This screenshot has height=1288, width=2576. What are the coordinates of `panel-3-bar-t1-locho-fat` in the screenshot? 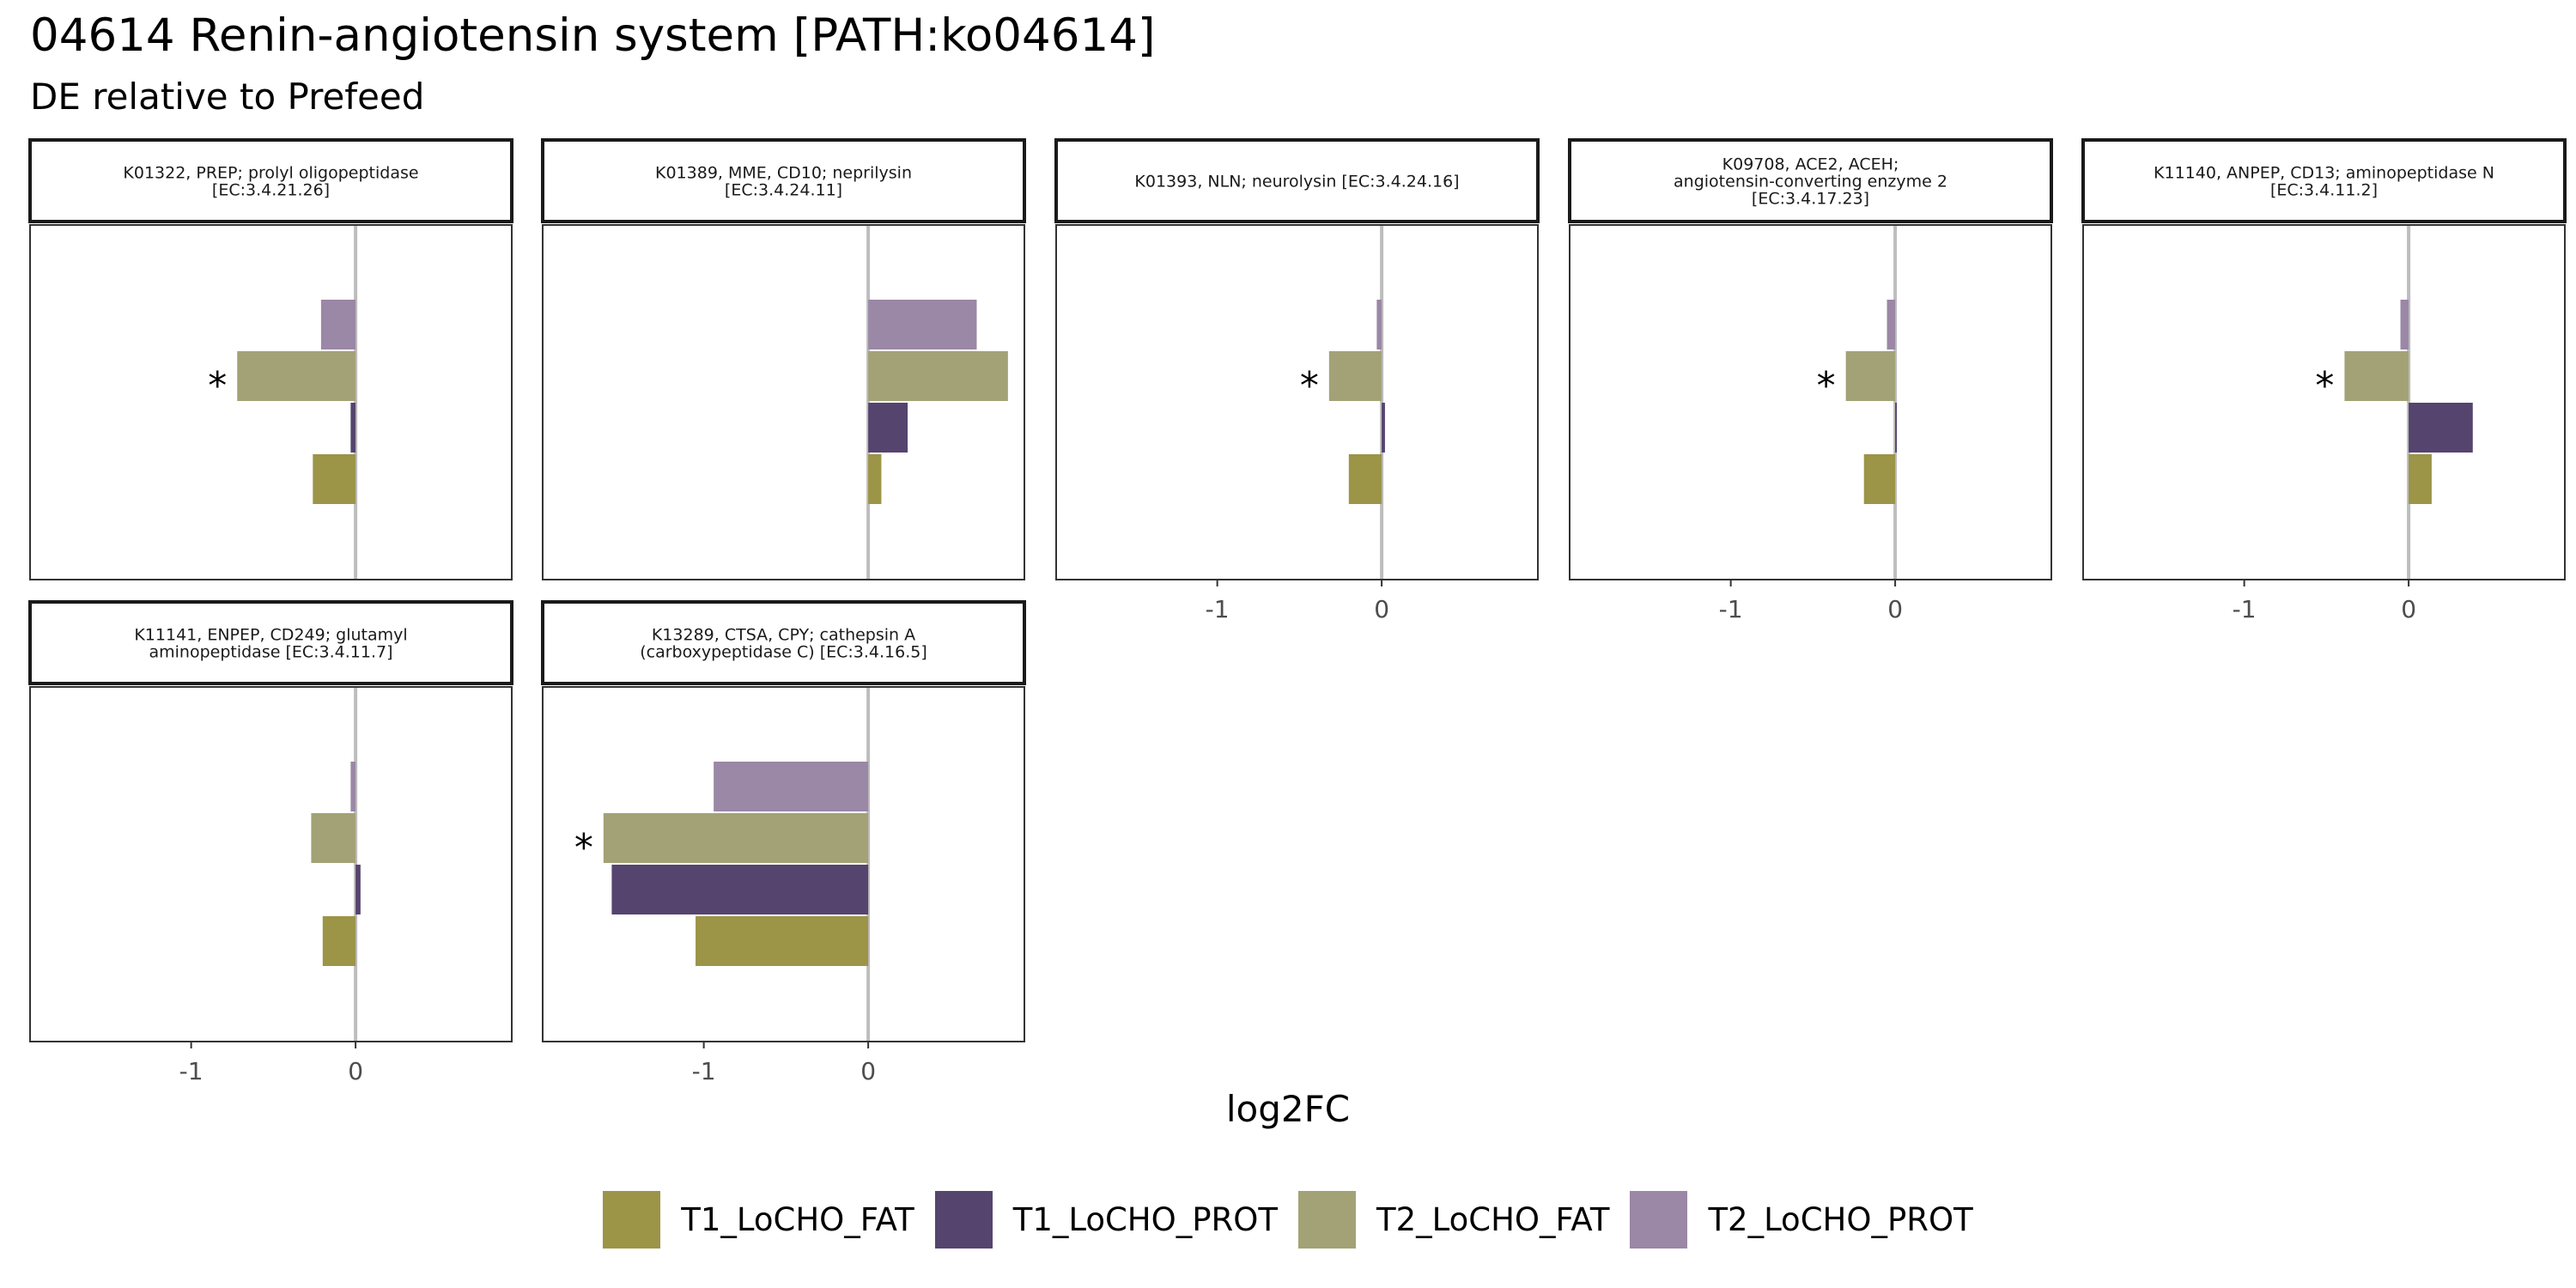 It's located at (1365, 479).